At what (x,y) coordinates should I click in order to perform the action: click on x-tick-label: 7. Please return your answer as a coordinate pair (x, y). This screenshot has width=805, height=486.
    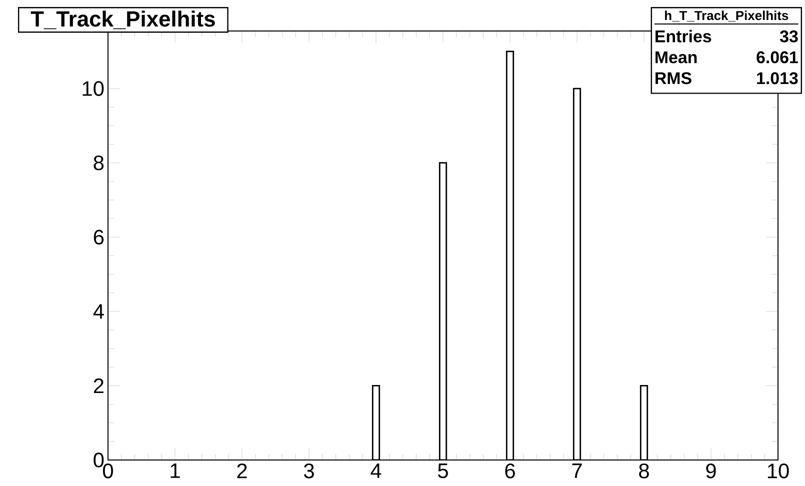
    Looking at the image, I should click on (577, 471).